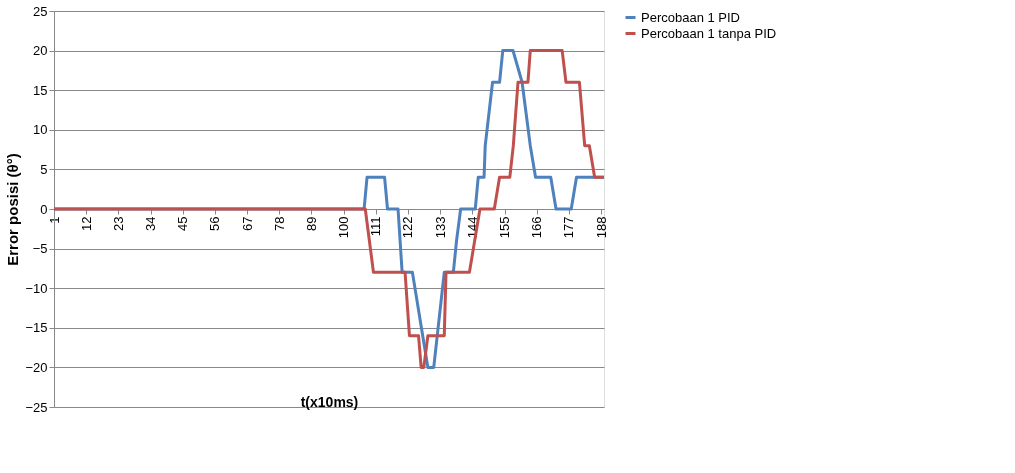 The height and width of the screenshot is (473, 1015). I want to click on x-tick-label: 45, so click(183, 223).